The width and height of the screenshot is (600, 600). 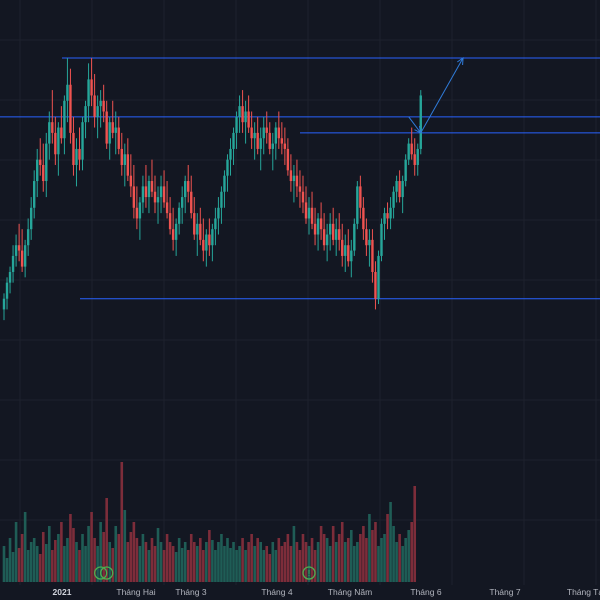 I want to click on x-tick-label: Tháng 4, so click(x=276, y=592).